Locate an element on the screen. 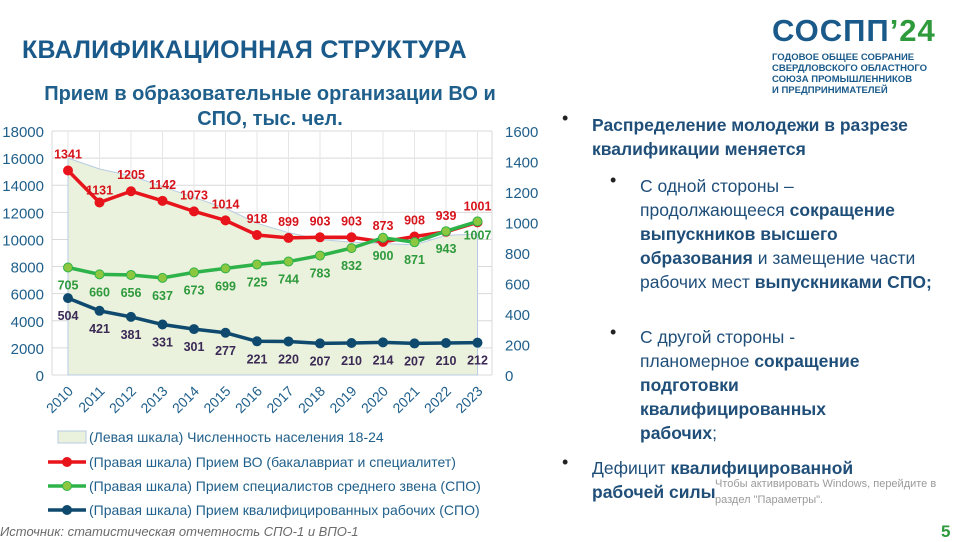 Image resolution: width=957 pixels, height=542 pixels. x-tick-label: 2014 is located at coordinates (185, 399).